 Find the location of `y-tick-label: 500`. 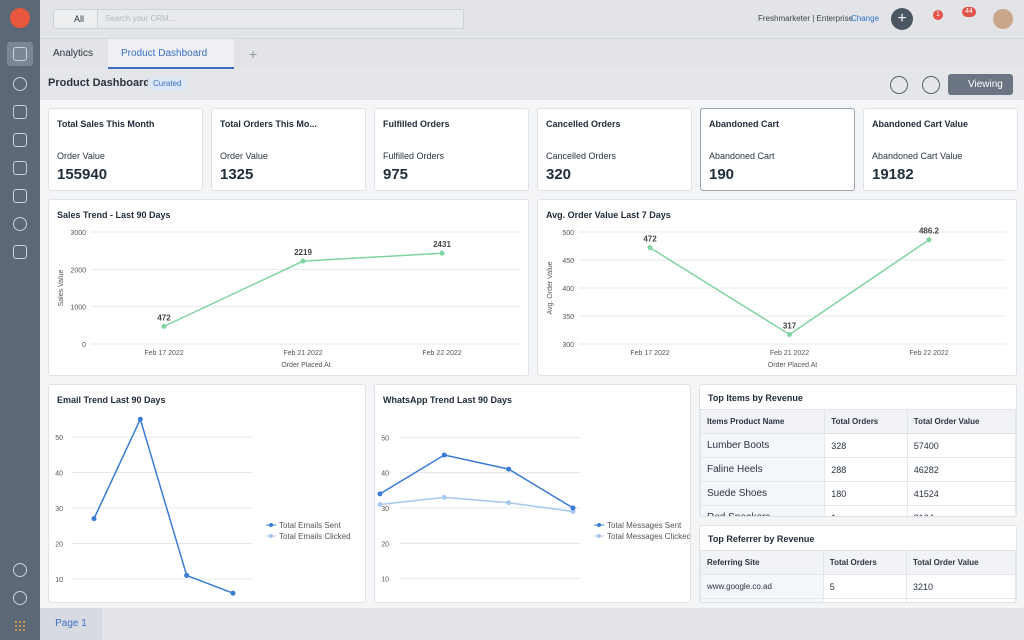

y-tick-label: 500 is located at coordinates (568, 233).